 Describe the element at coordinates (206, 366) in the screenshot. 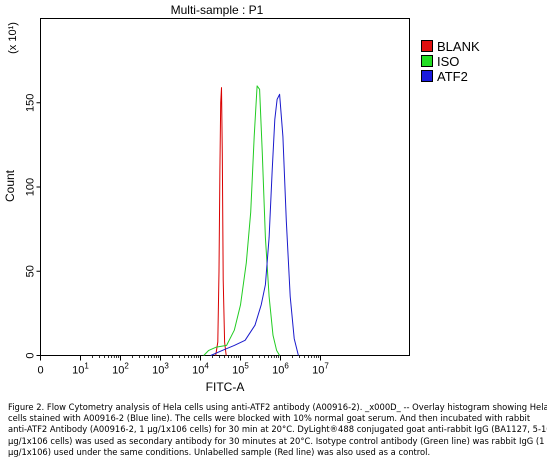

I see `x-tick-exponent: 4` at that location.